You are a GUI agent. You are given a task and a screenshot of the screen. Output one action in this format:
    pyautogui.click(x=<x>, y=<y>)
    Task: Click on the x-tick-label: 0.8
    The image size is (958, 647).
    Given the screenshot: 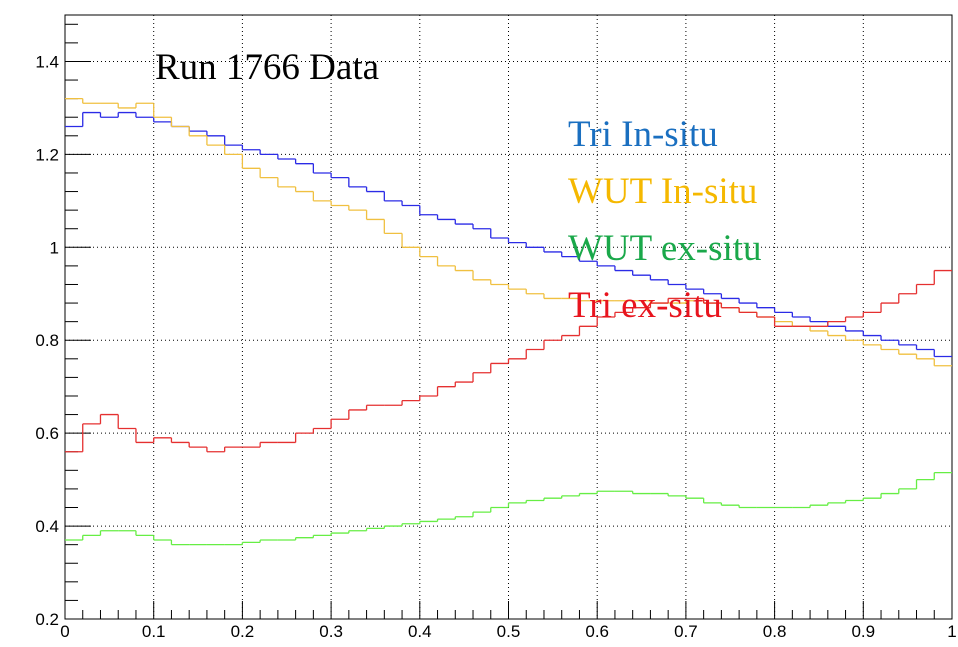 What is the action you would take?
    pyautogui.click(x=775, y=631)
    